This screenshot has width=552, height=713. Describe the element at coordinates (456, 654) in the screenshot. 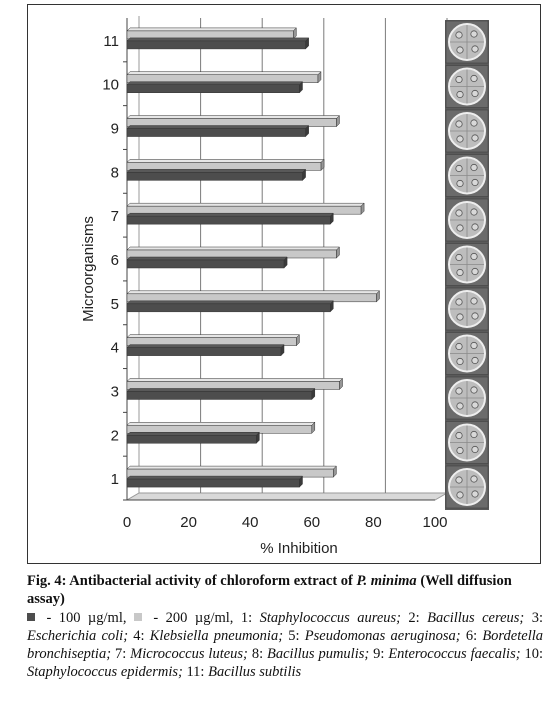

I see `organism-name: Enterococcus faecalis;` at that location.